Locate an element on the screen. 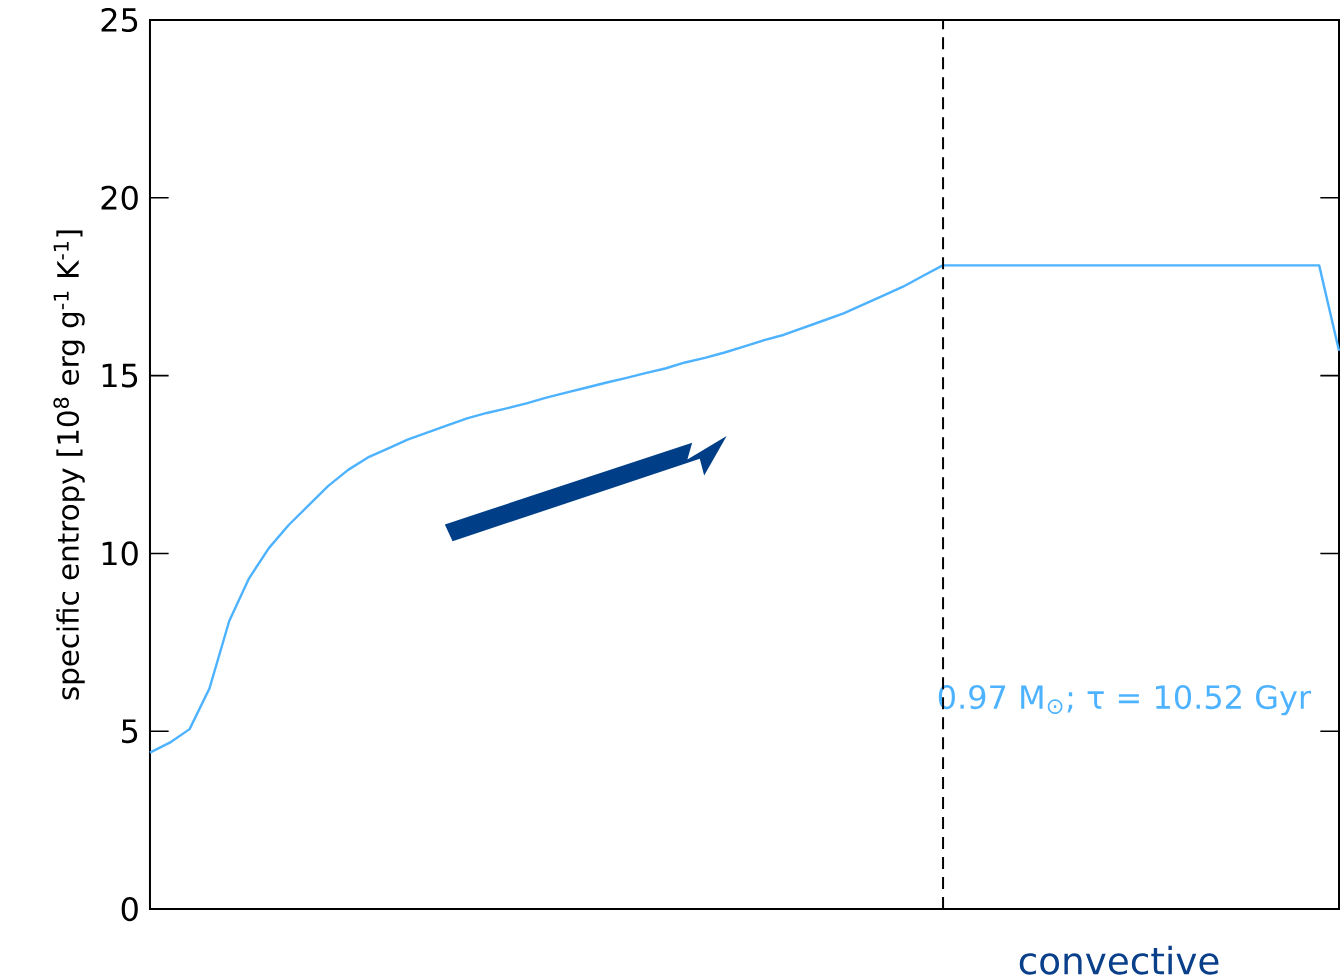  y-tick-label: 20 is located at coordinates (119, 198).